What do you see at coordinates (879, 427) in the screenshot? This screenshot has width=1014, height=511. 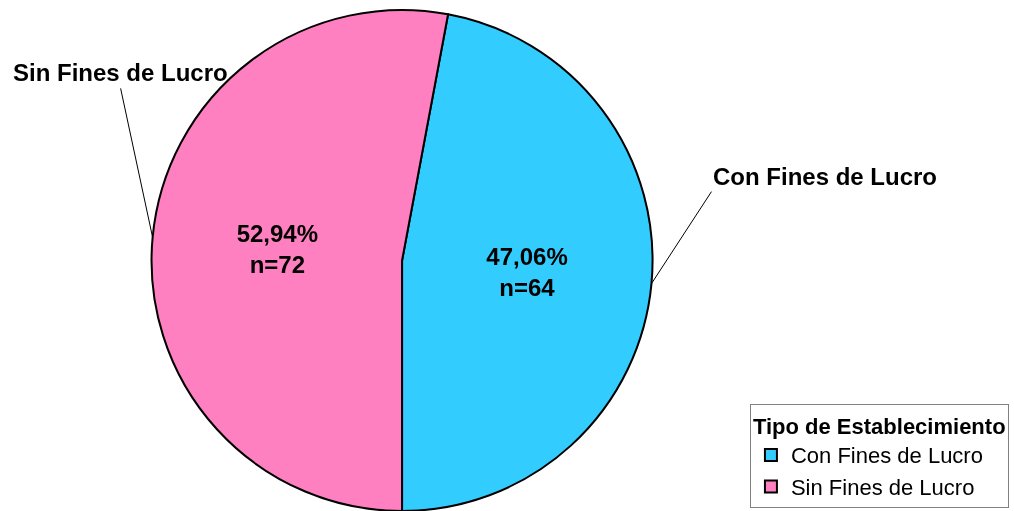 I see `legend-title: Tipo de Establecimiento` at bounding box center [879, 427].